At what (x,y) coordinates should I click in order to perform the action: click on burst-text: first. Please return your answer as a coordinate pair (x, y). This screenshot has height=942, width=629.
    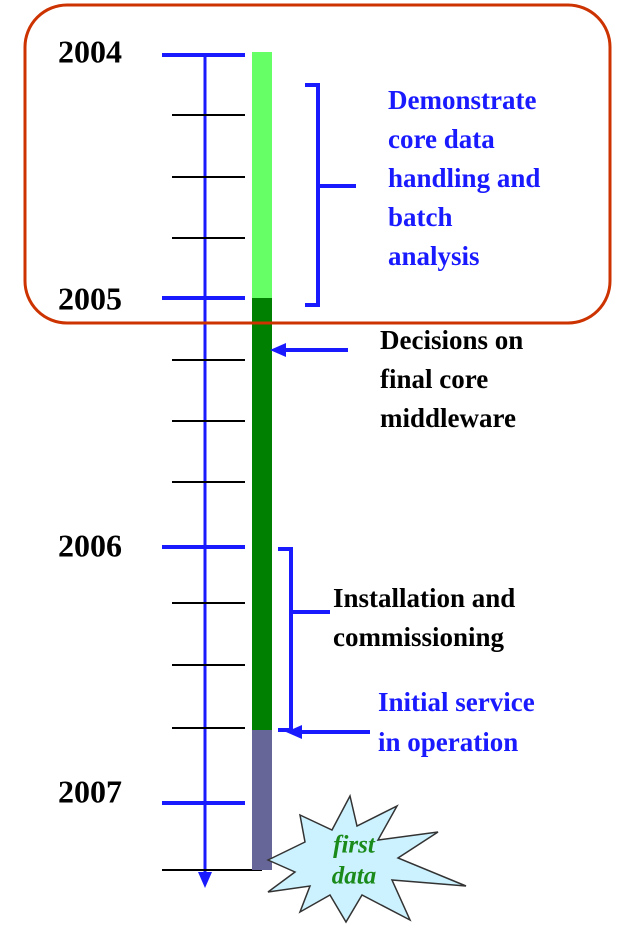
    Looking at the image, I should click on (354, 845).